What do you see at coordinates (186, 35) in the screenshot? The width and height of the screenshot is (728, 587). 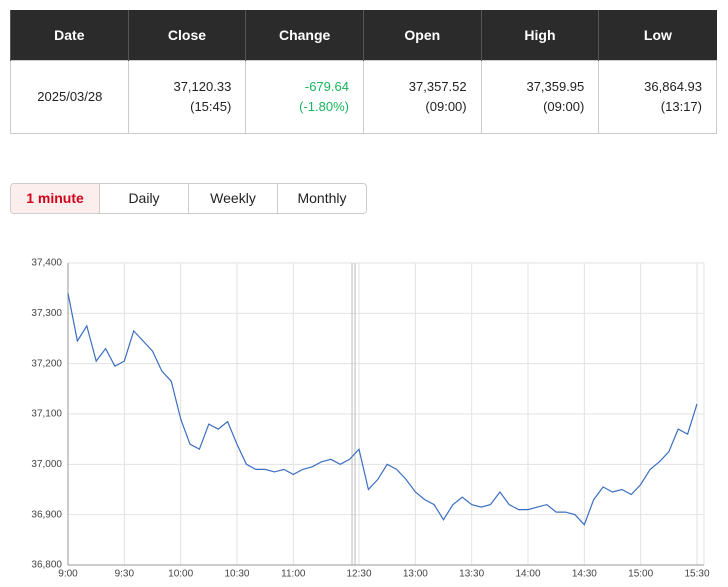 I see `header-cell: Close` at bounding box center [186, 35].